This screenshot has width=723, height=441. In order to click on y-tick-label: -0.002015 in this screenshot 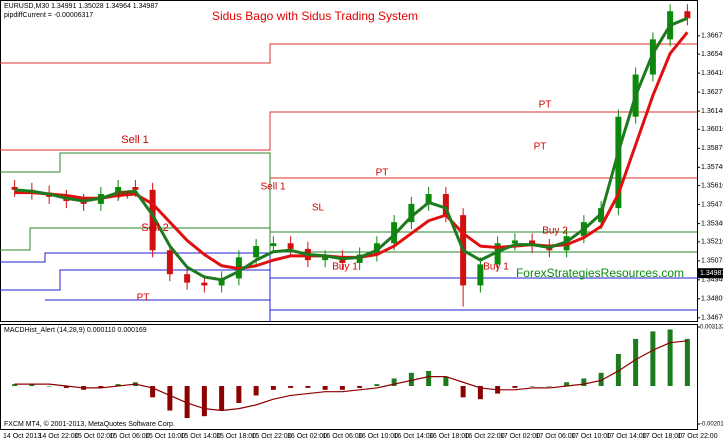, I will do `click(711, 425)`.